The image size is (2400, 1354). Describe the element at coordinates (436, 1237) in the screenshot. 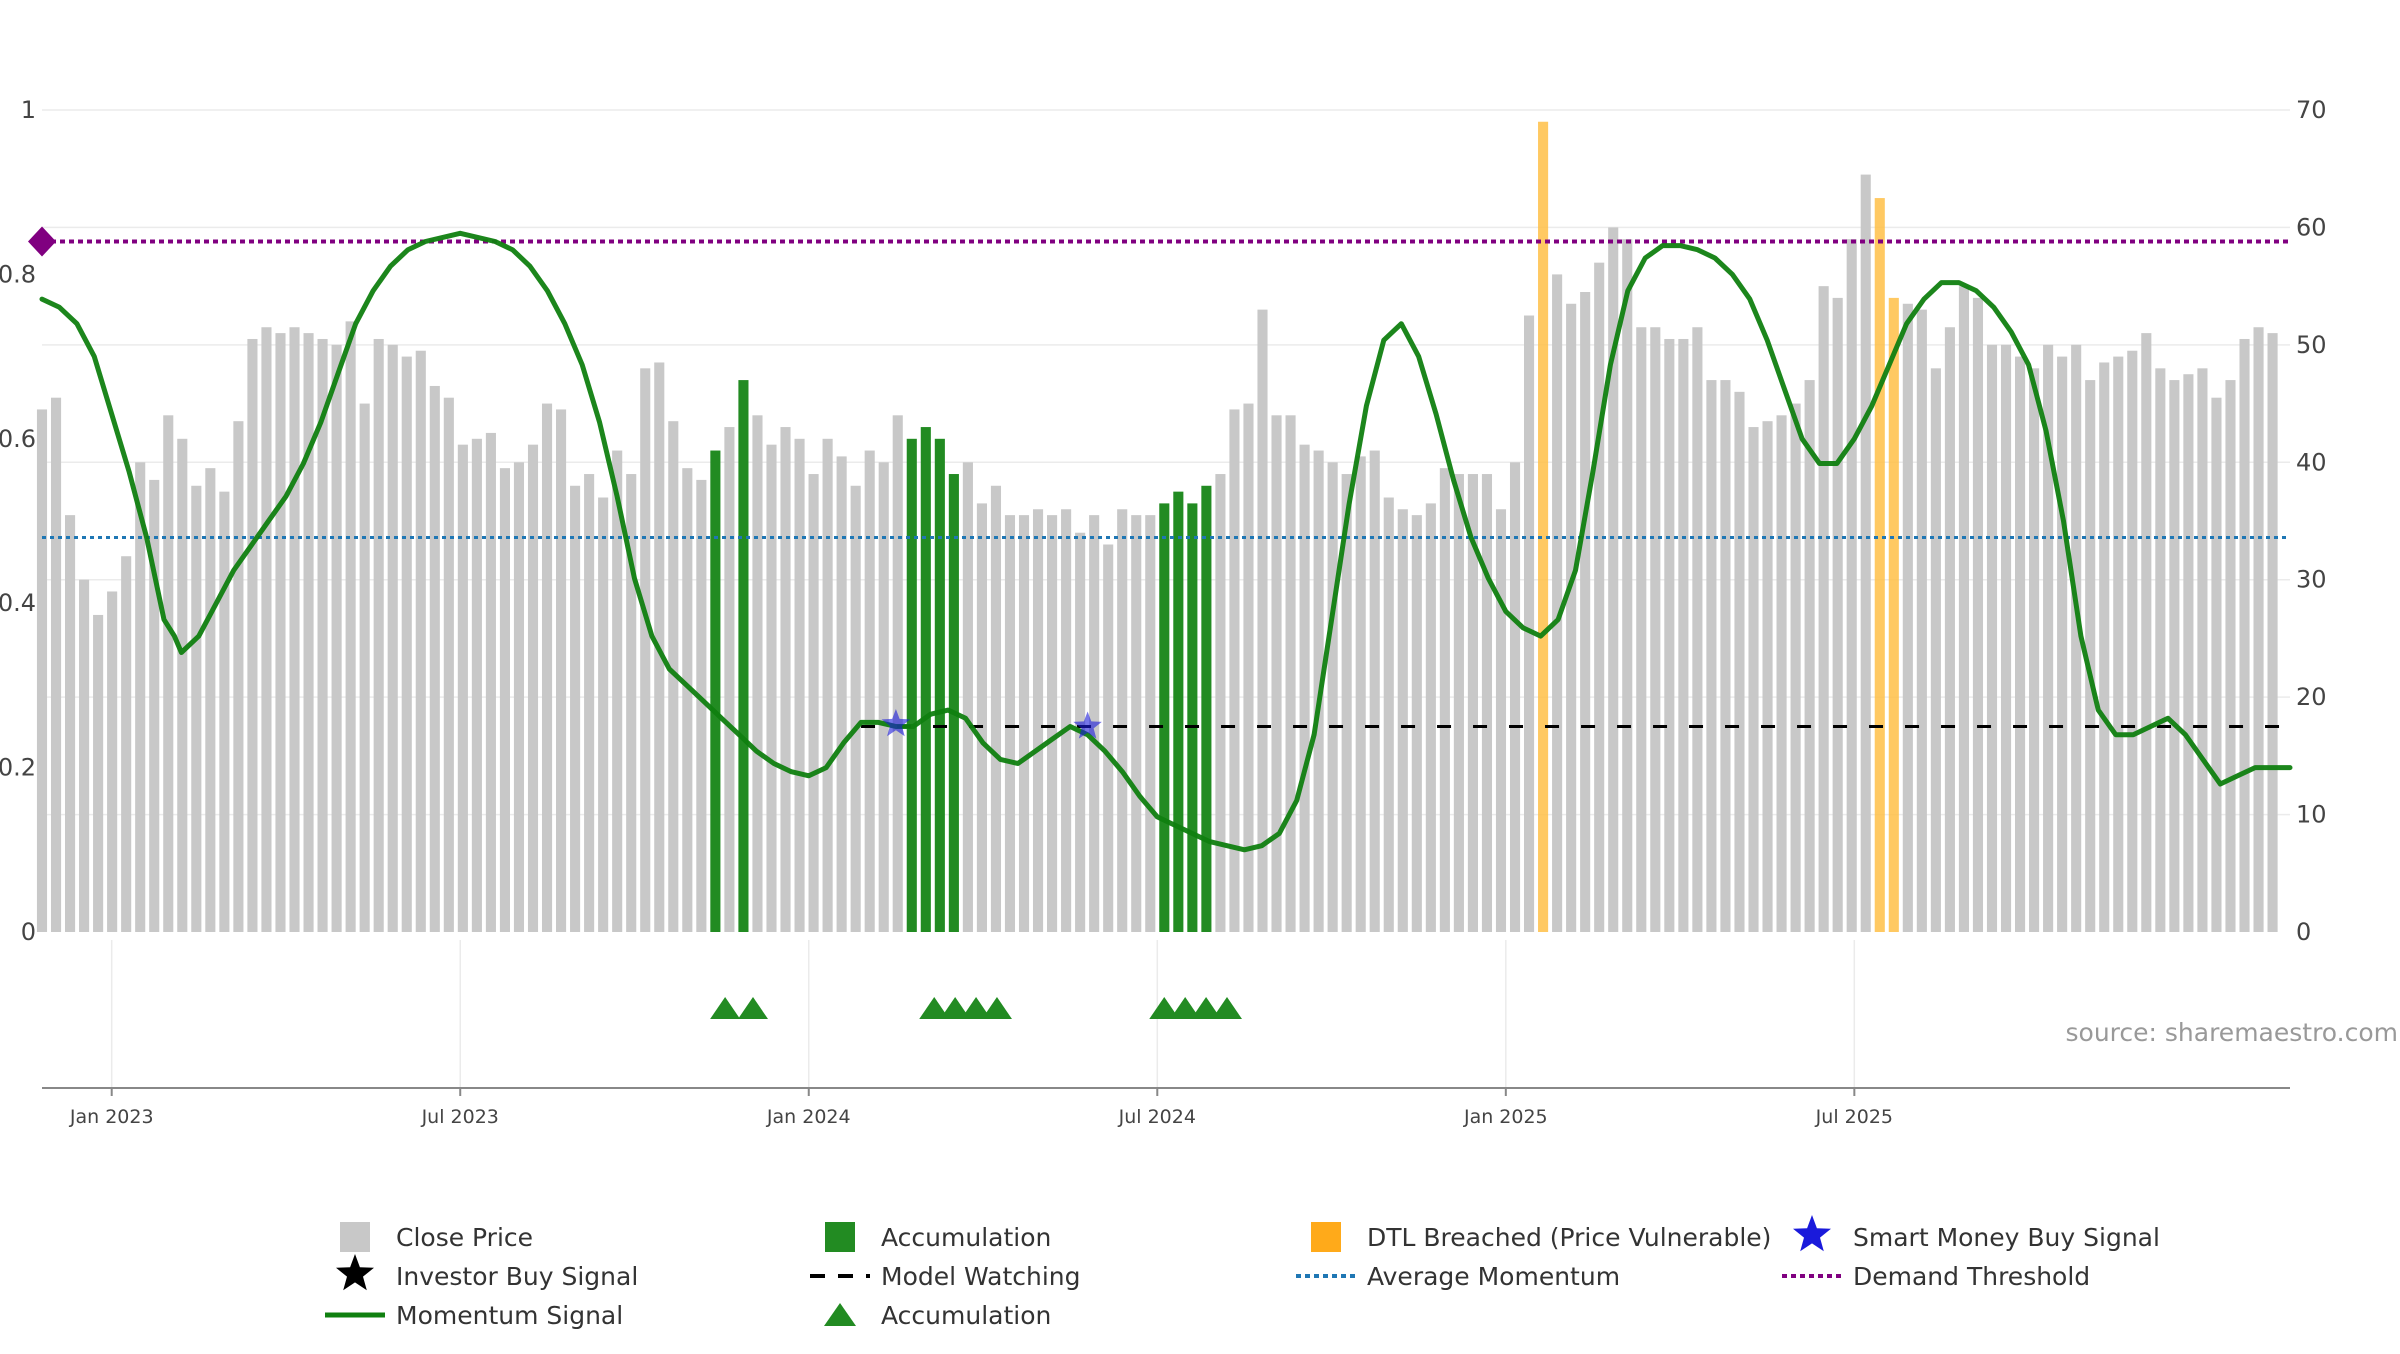

I see `legend-item: Close Price` at that location.